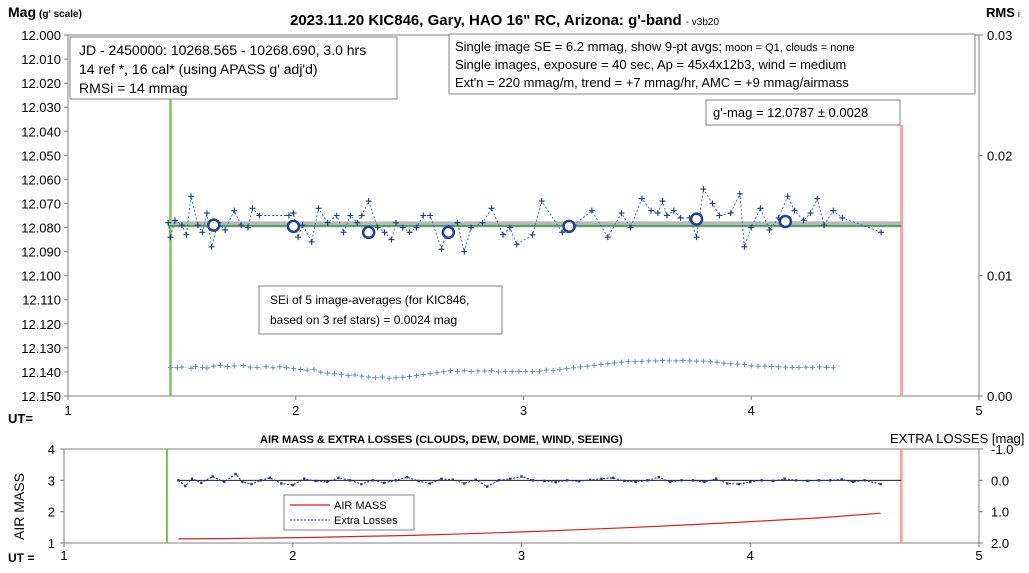  What do you see at coordinates (41, 59) in the screenshot?
I see `main-y-tick-label: 12.010` at bounding box center [41, 59].